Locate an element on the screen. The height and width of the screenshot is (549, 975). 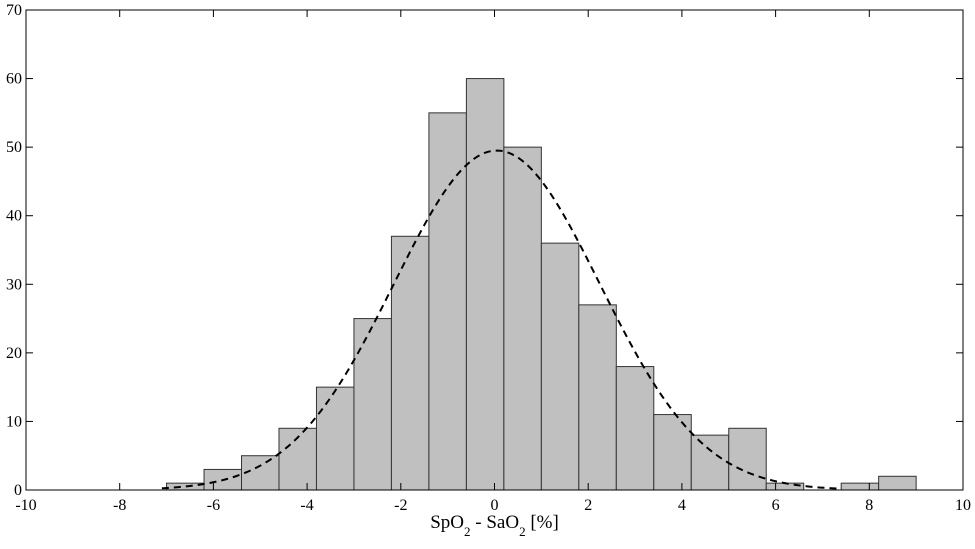
y-tick-label: 0 is located at coordinates (18, 490).